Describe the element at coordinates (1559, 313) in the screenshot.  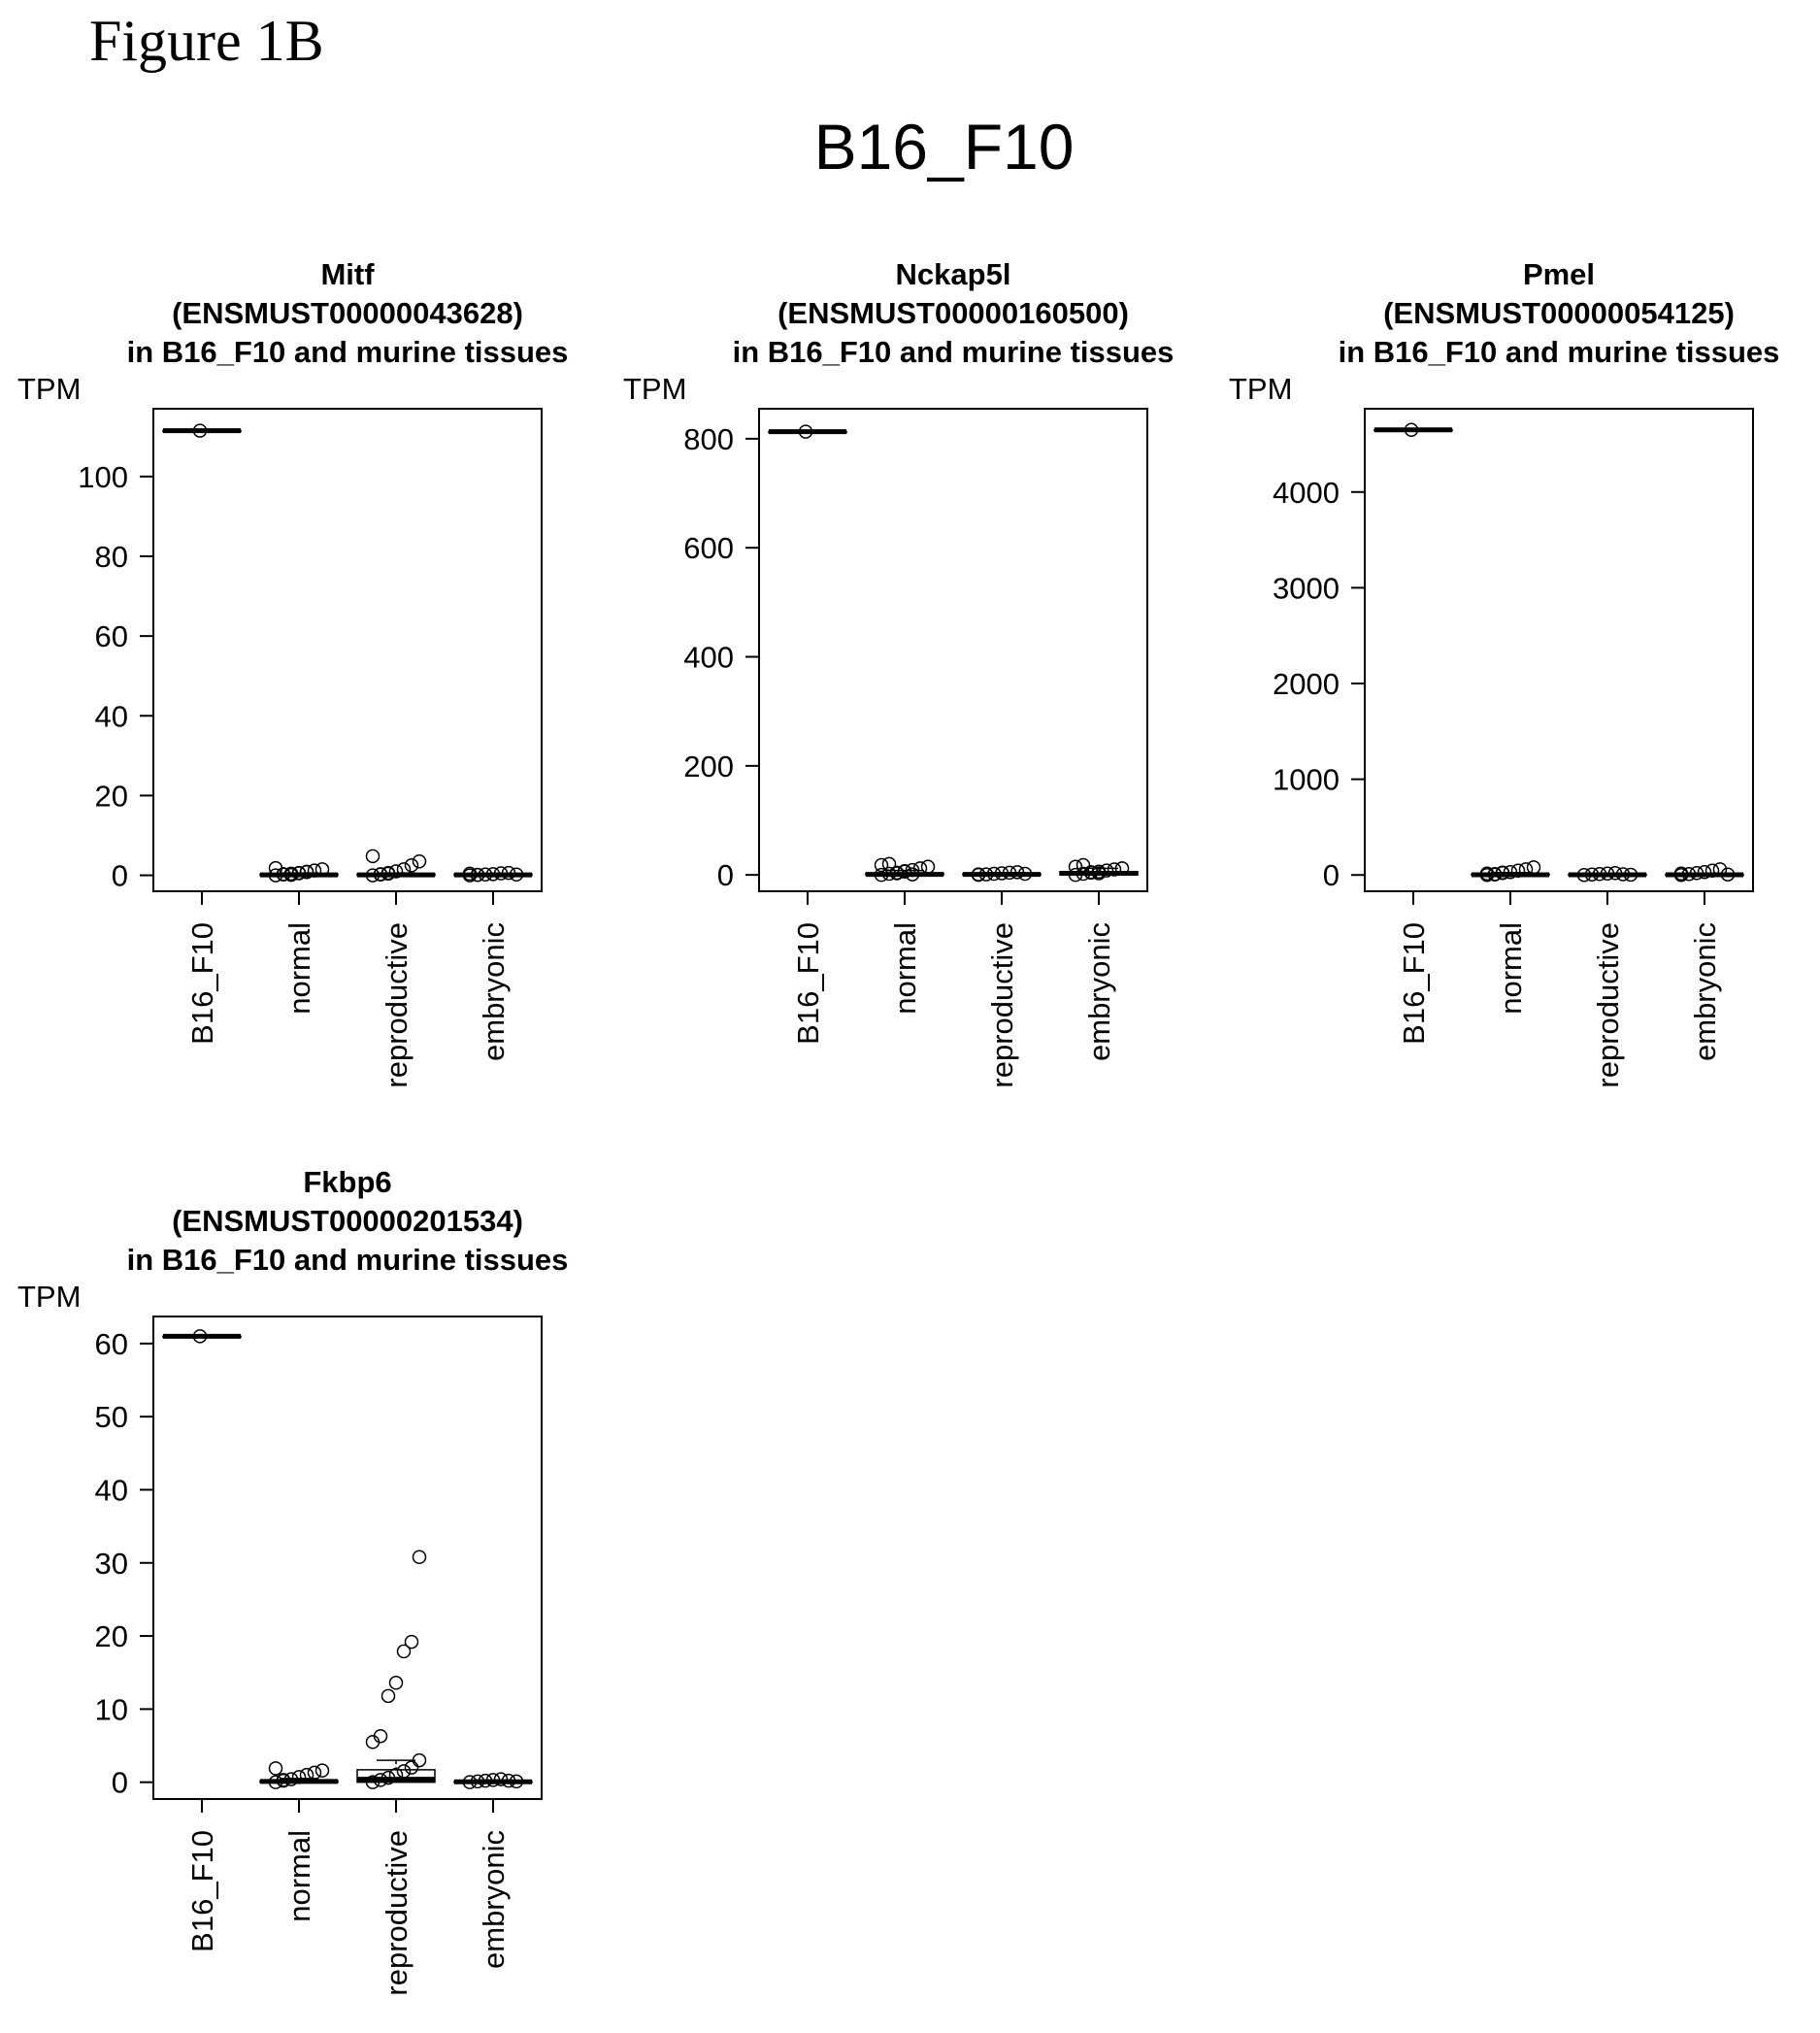
I see `chart-title-line: (ENSMUST00000054125)` at that location.